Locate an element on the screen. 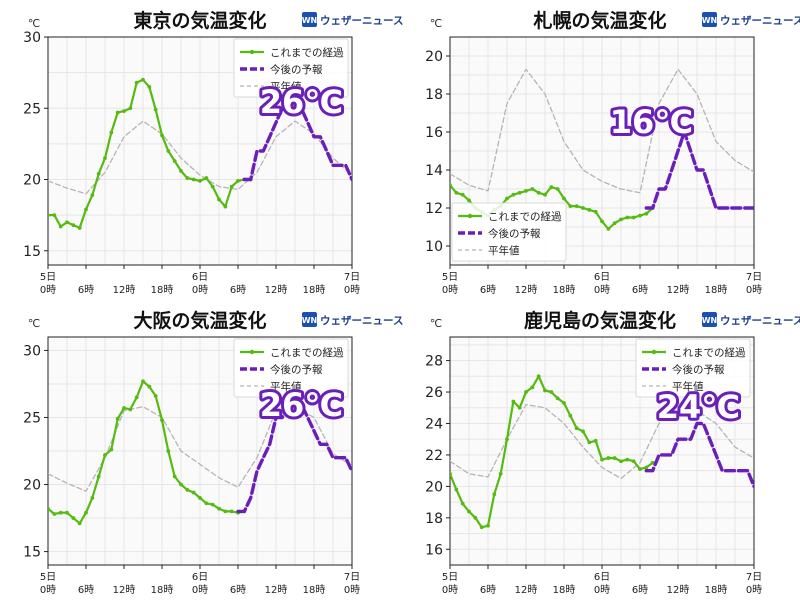 This screenshot has height=600, width=800. y-tick-label: 28 is located at coordinates (434, 362).